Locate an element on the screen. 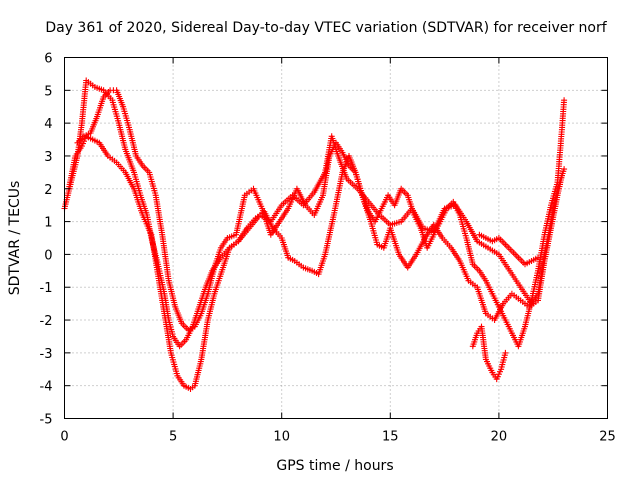 Image resolution: width=640 pixels, height=480 pixels. y-tick-label: 2 is located at coordinates (48, 190).